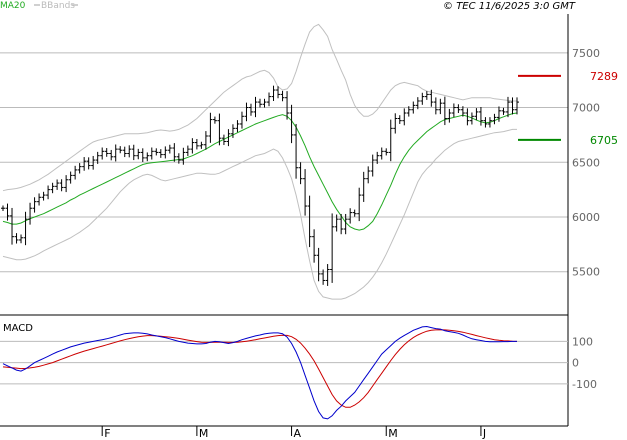 Image resolution: width=627 pixels, height=440 pixels. What do you see at coordinates (586, 217) in the screenshot?
I see `price-y-tick-label: 6000` at bounding box center [586, 217].